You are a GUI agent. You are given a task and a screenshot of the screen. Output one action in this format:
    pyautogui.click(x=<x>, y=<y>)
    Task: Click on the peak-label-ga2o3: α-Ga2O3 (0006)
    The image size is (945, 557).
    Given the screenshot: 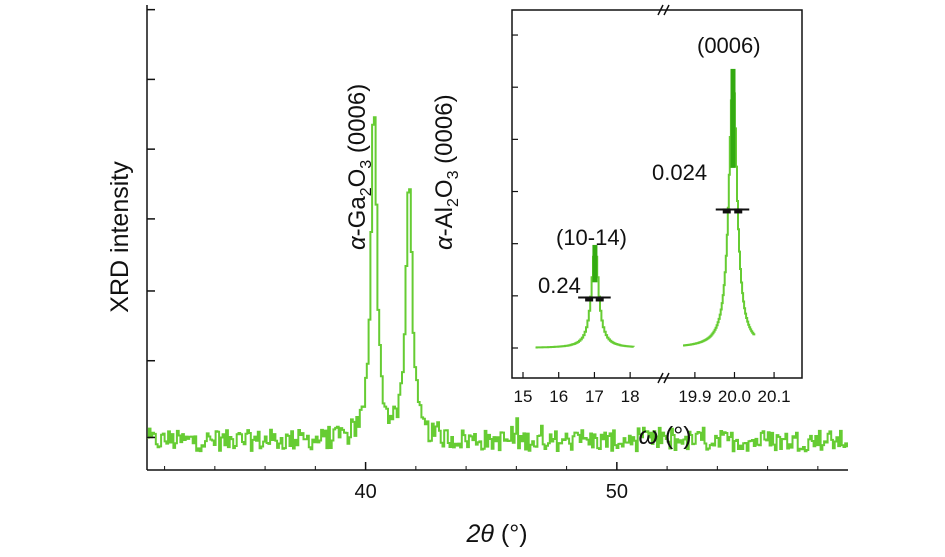 What is the action you would take?
    pyautogui.click(x=359, y=167)
    